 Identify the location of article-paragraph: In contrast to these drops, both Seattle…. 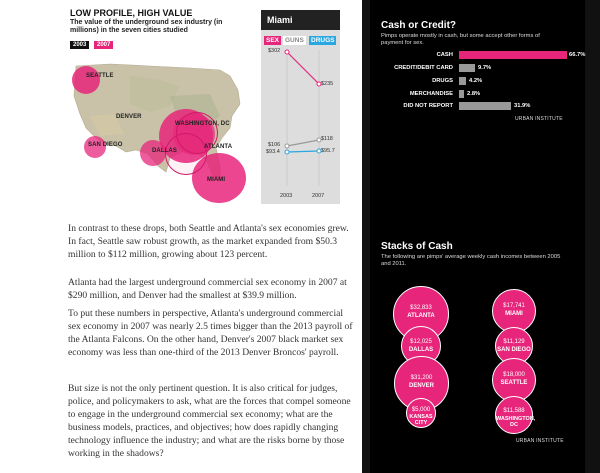
(208, 241).